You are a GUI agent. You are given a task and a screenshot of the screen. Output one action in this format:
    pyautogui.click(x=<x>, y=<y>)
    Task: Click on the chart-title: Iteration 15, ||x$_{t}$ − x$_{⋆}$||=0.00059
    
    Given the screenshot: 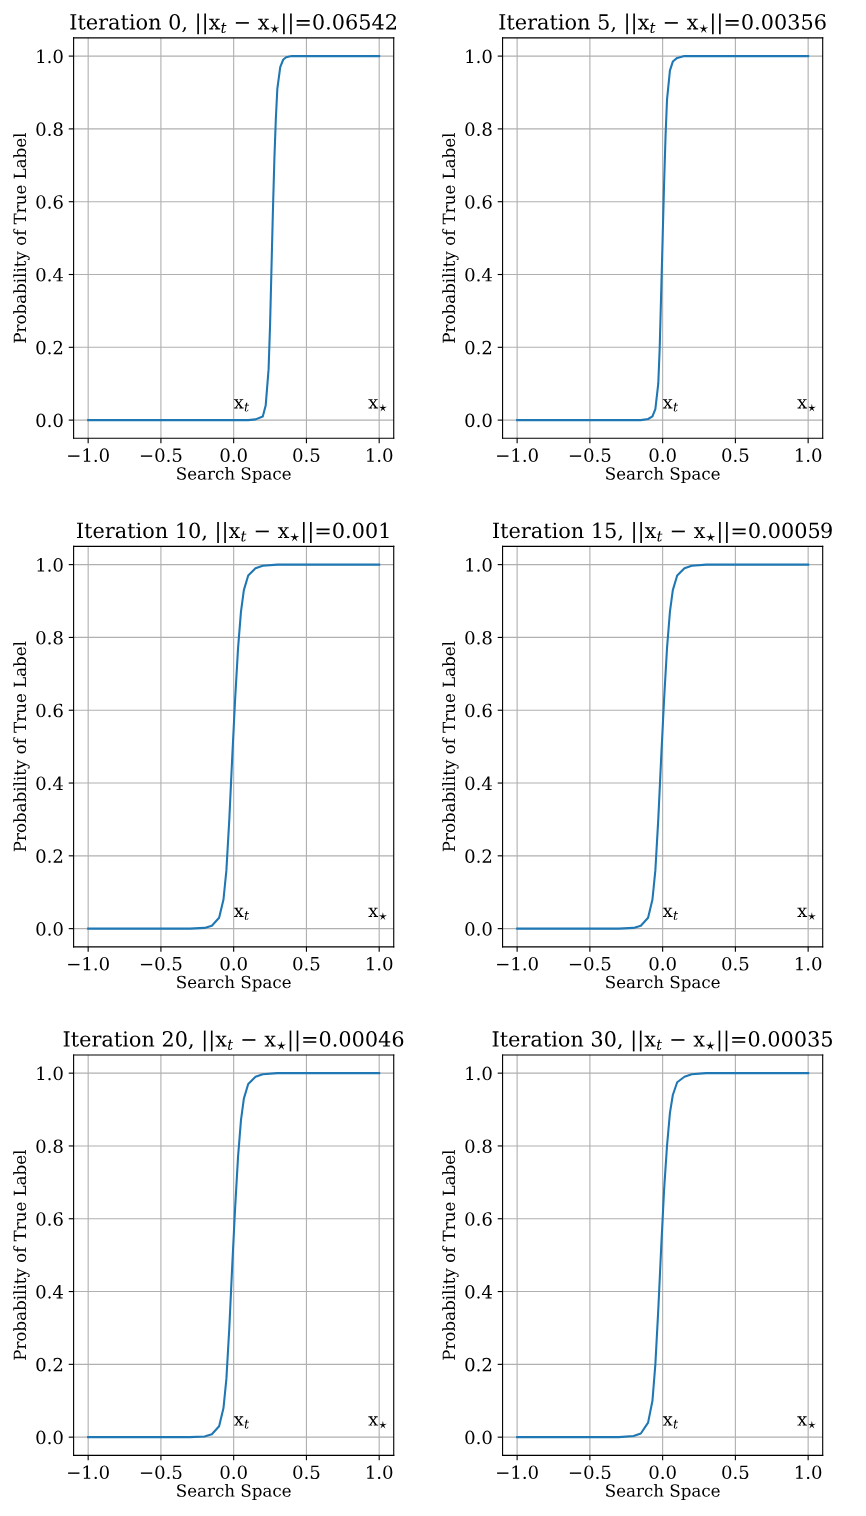 What is the action you would take?
    pyautogui.click(x=662, y=532)
    